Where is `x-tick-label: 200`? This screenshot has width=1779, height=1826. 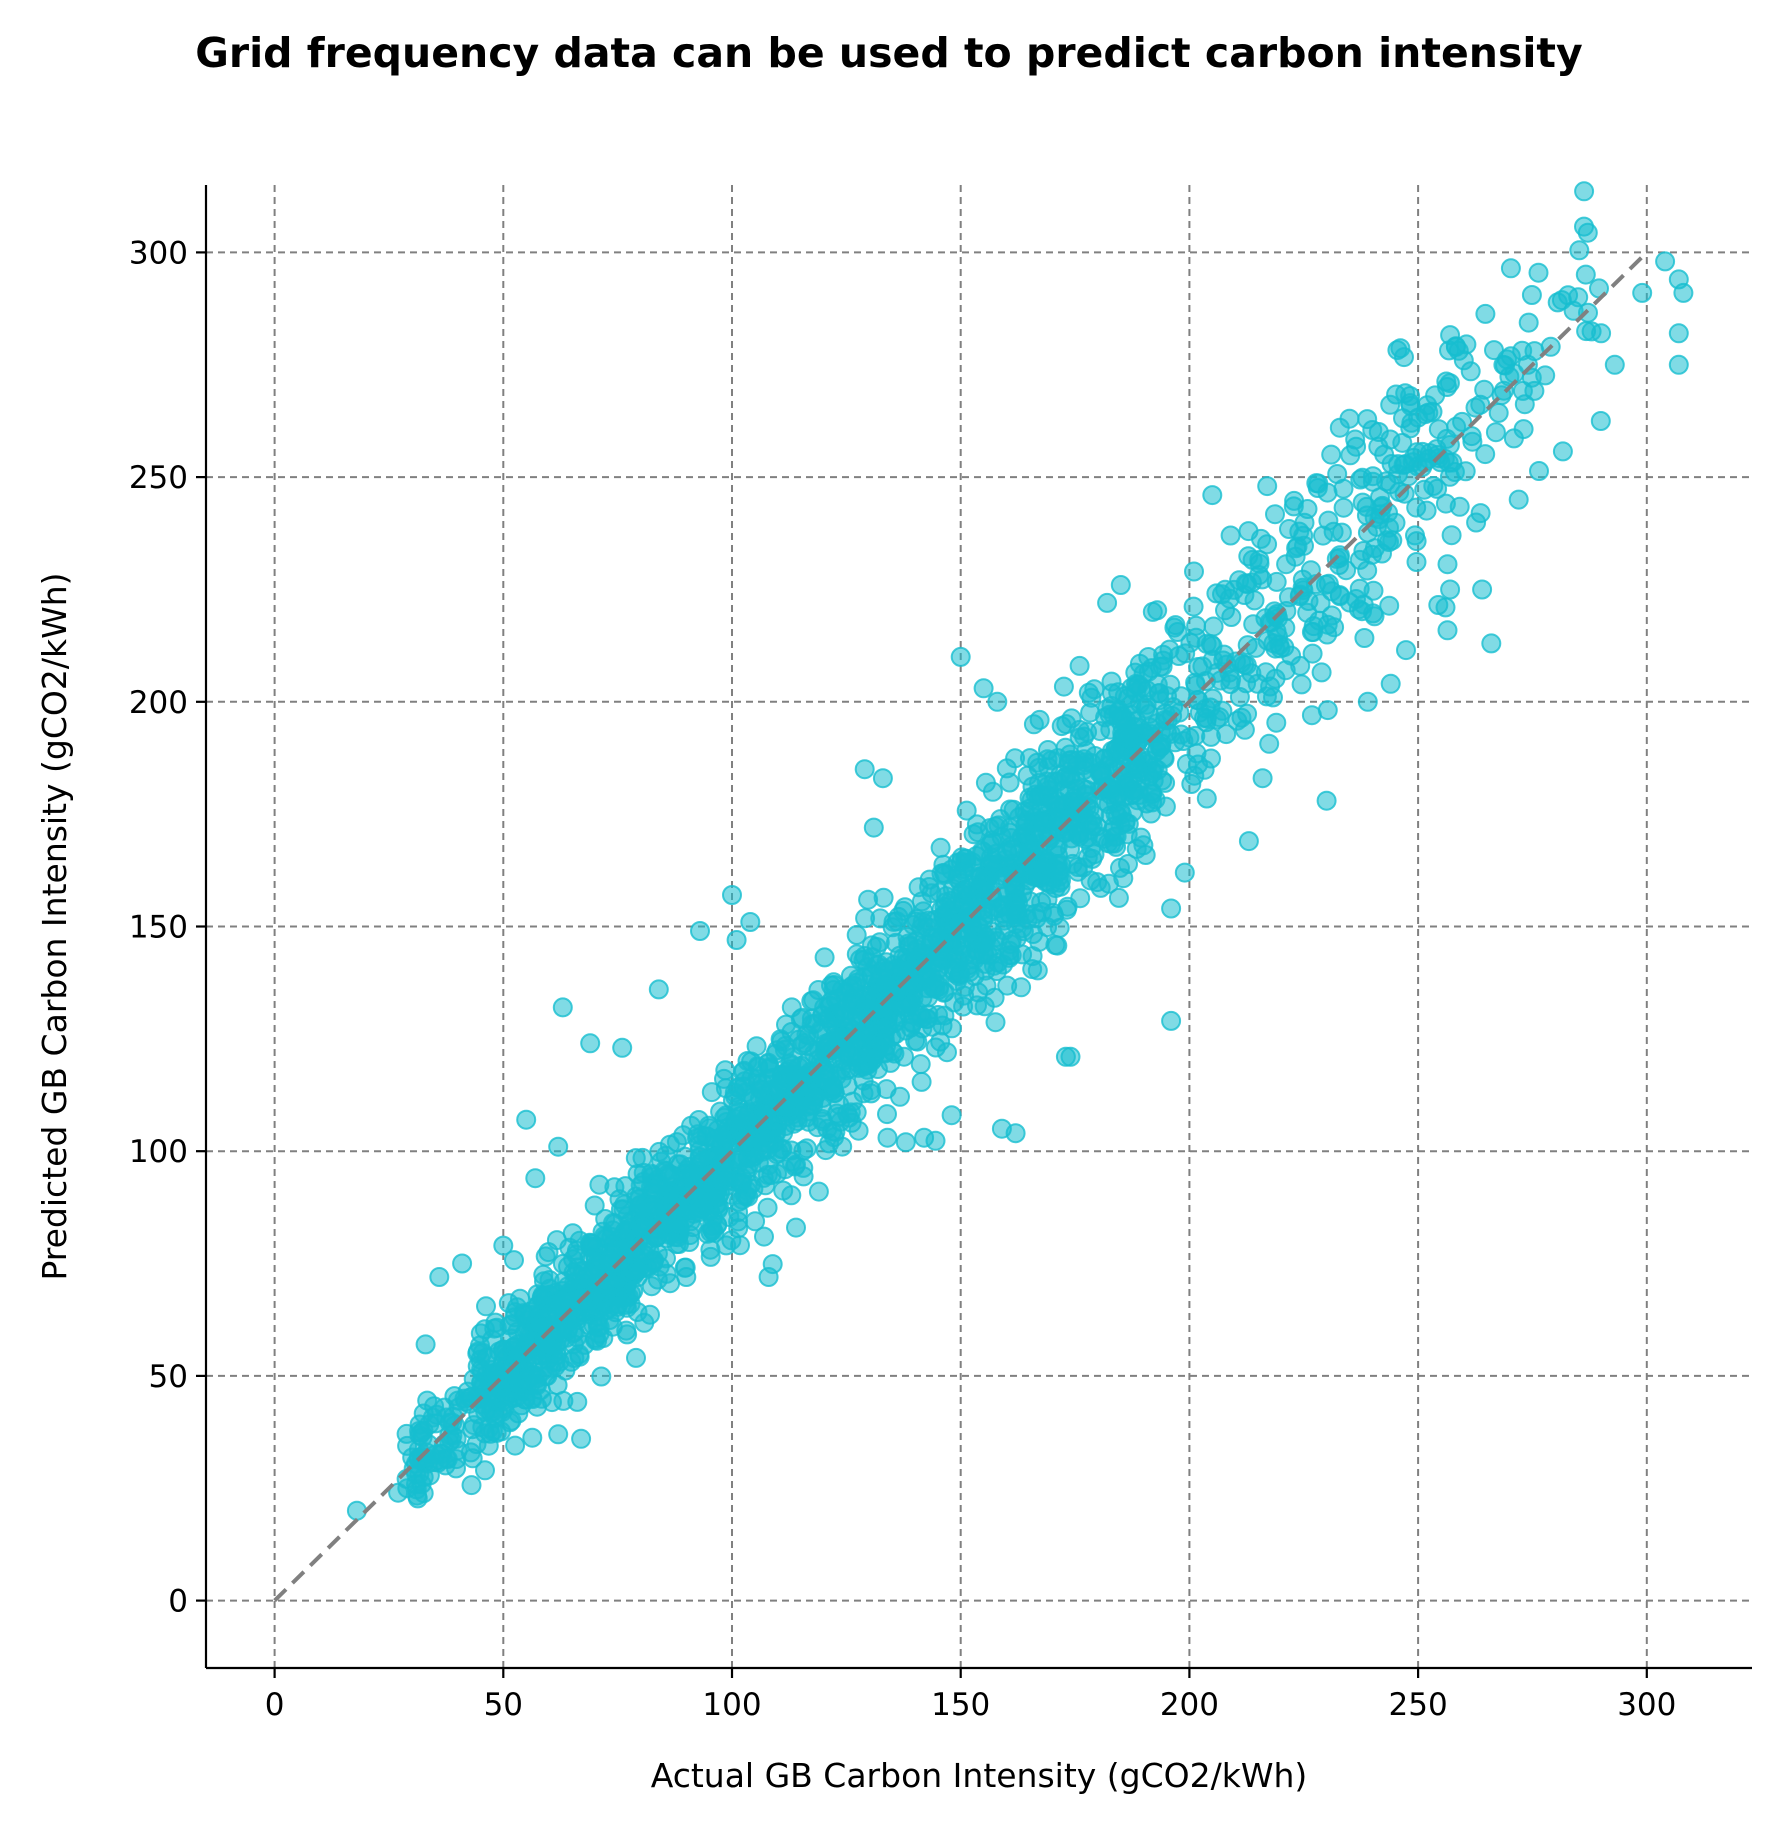 x-tick-label: 200 is located at coordinates (1189, 1705).